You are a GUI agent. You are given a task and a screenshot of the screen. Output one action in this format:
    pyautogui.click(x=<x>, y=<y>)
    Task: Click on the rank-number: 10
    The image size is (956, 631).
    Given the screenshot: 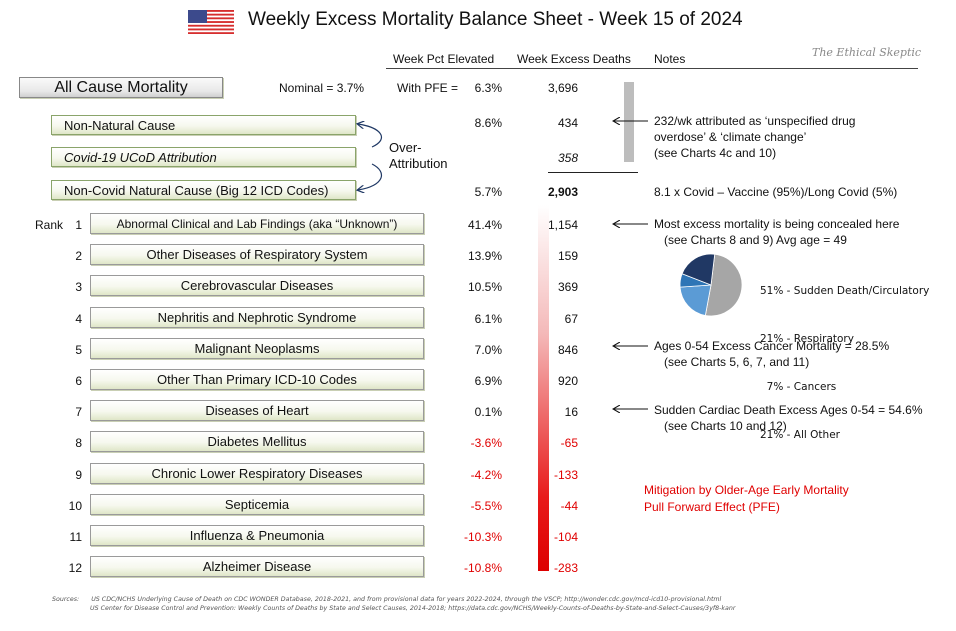 What is the action you would take?
    pyautogui.click(x=75, y=506)
    